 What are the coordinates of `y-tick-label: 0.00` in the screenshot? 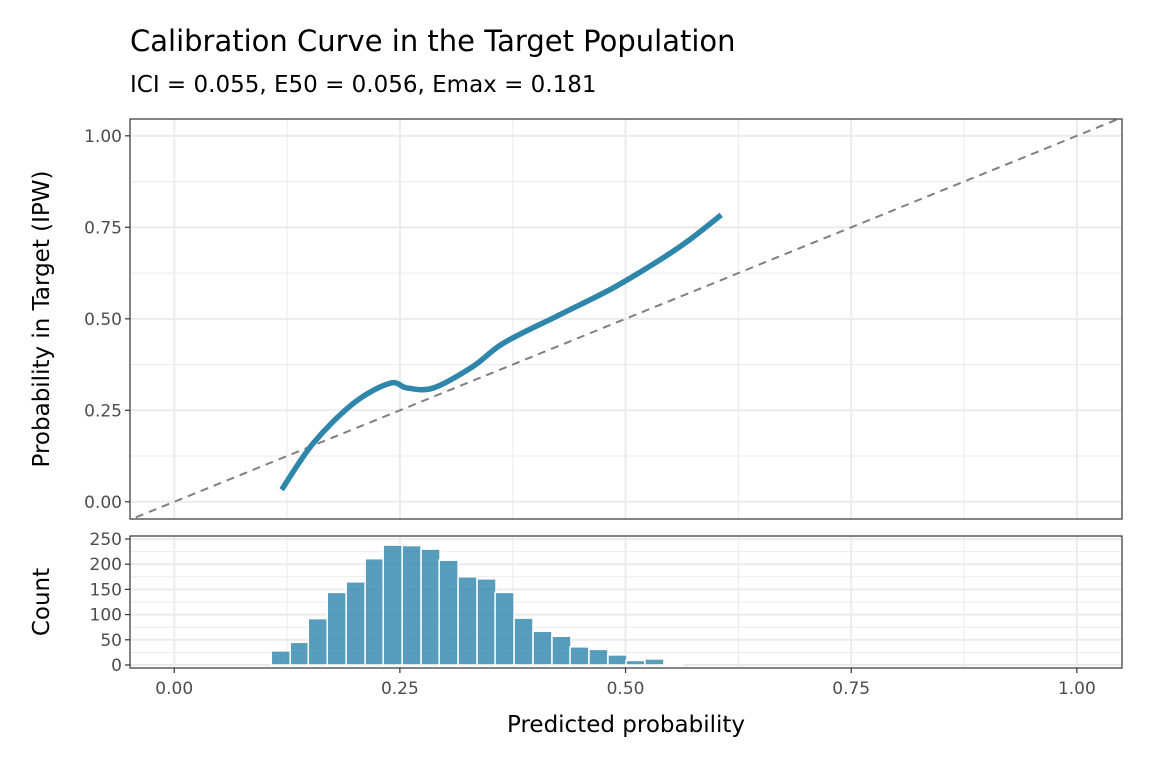 It's located at (103, 503).